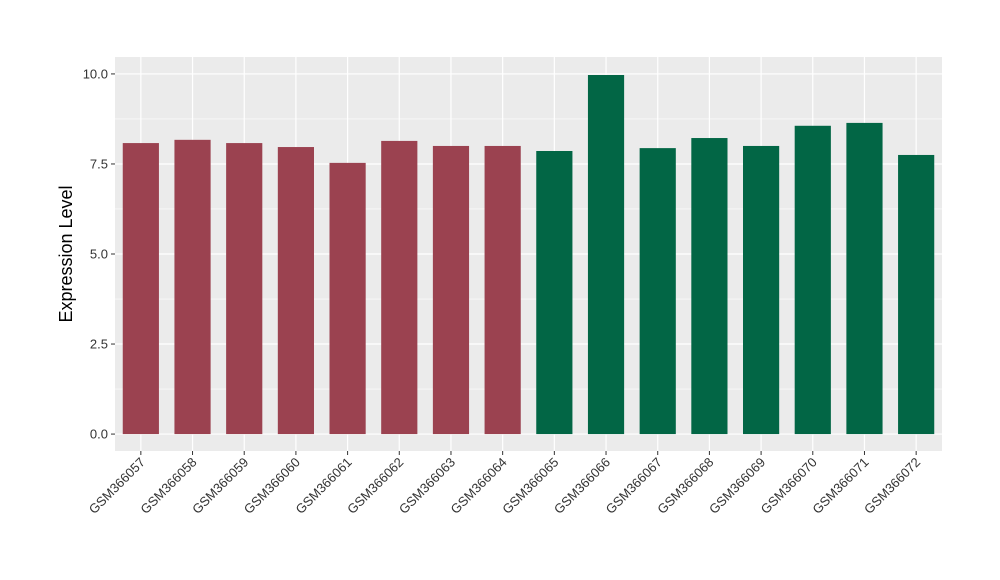 The width and height of the screenshot is (1000, 580). What do you see at coordinates (606, 255) in the screenshot?
I see `bar-GSM366066` at bounding box center [606, 255].